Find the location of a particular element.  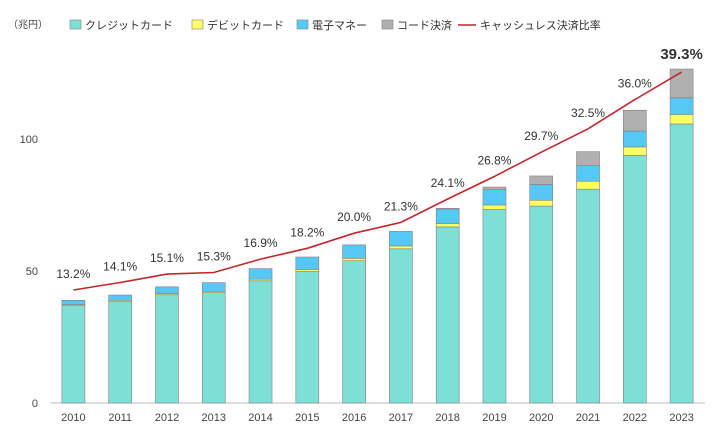

legend-label-1: デビットカード is located at coordinates (245, 25).